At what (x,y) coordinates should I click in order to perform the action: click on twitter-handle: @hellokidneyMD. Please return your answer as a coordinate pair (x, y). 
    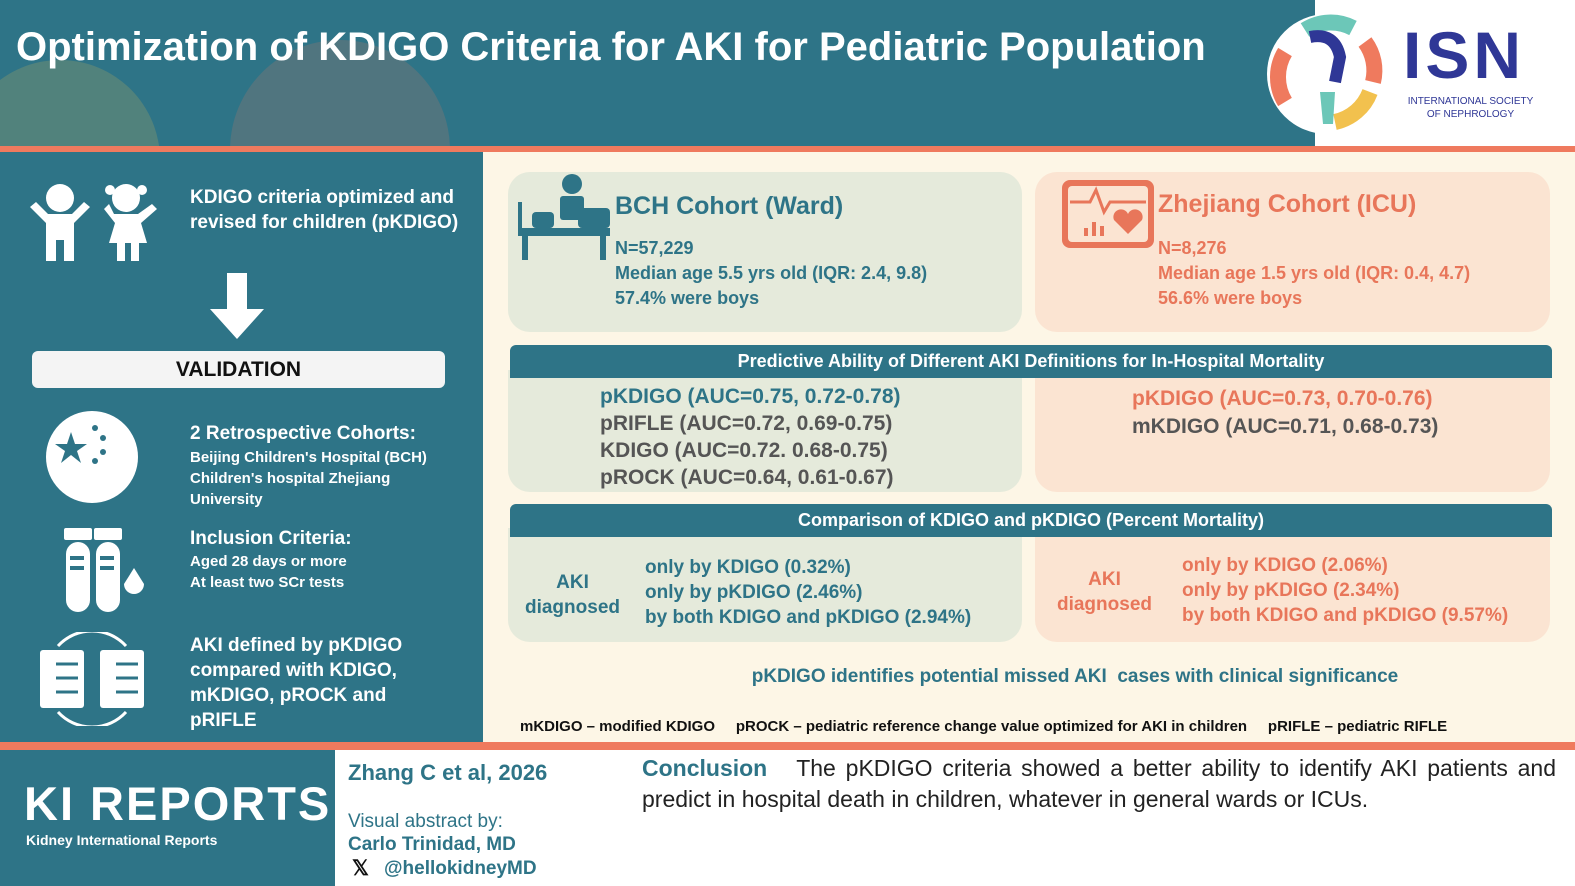
    Looking at the image, I should click on (460, 868).